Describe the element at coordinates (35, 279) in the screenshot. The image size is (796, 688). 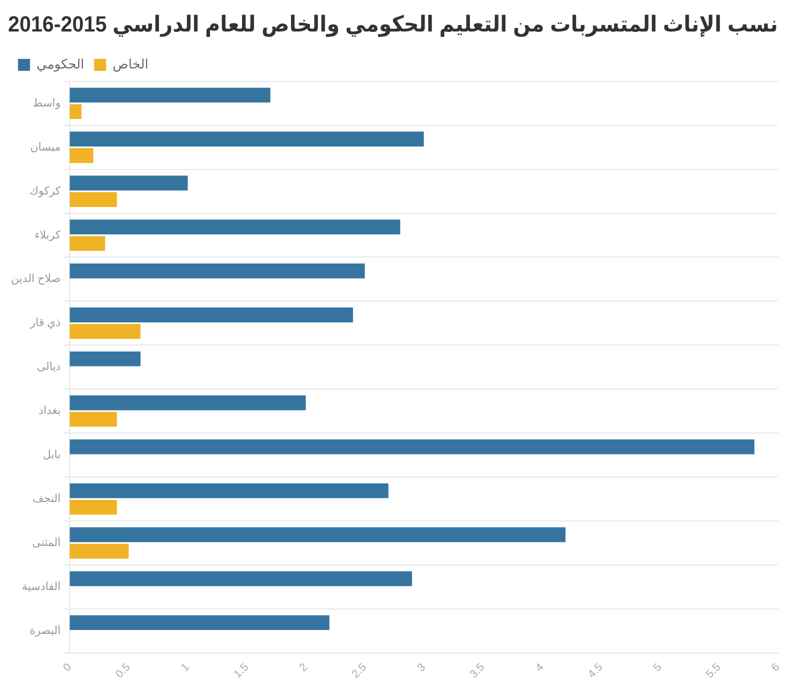
I see `y-tick-label: صلاح الدين` at that location.